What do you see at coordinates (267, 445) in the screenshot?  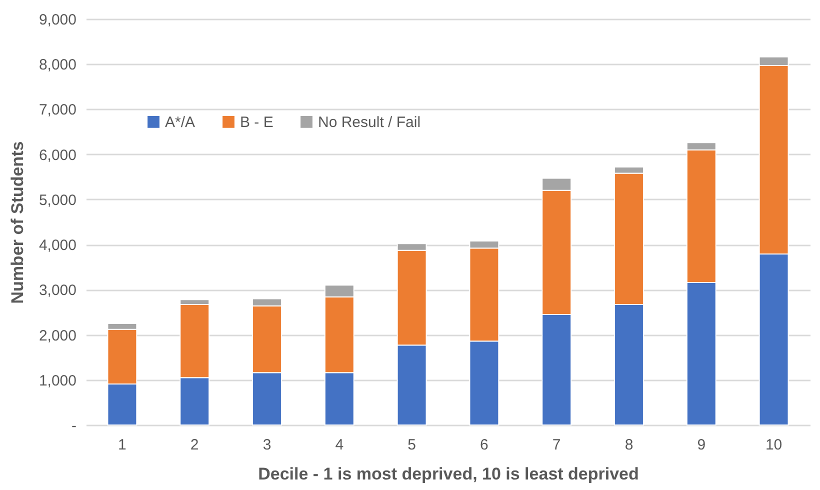 I see `x-tick-label: 3` at bounding box center [267, 445].